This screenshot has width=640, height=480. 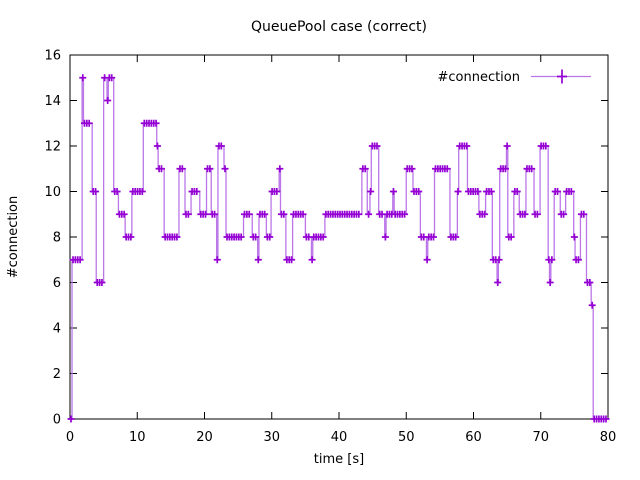 What do you see at coordinates (57, 238) in the screenshot?
I see `y-tick-label: 8` at bounding box center [57, 238].